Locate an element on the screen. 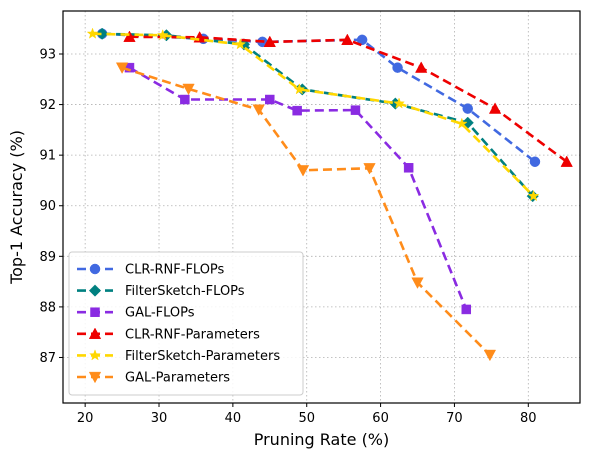 This screenshot has width=594, height=457. legend-item-filtersketch-flops: FilterSketch-FLOPs is located at coordinates (161, 291).